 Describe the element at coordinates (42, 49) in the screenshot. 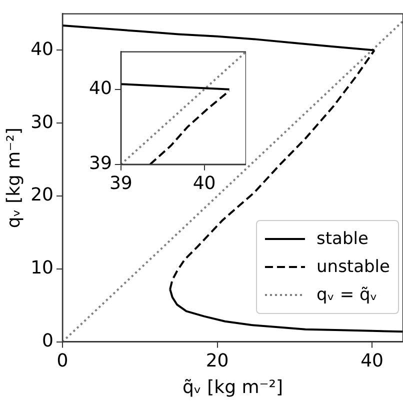

I see `y-tick-label: 40` at that location.